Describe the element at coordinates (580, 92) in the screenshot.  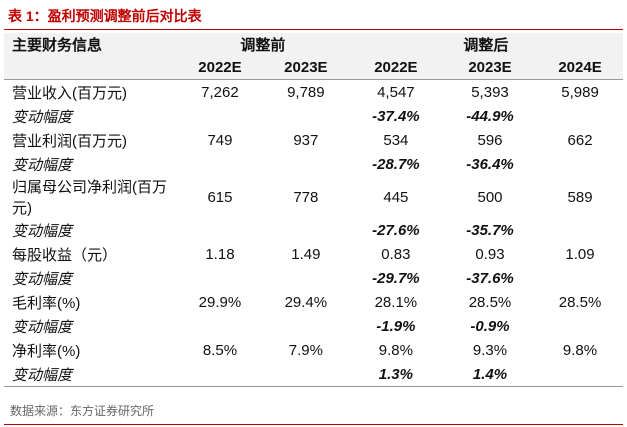
I see `table-cell: 5,989` at that location.